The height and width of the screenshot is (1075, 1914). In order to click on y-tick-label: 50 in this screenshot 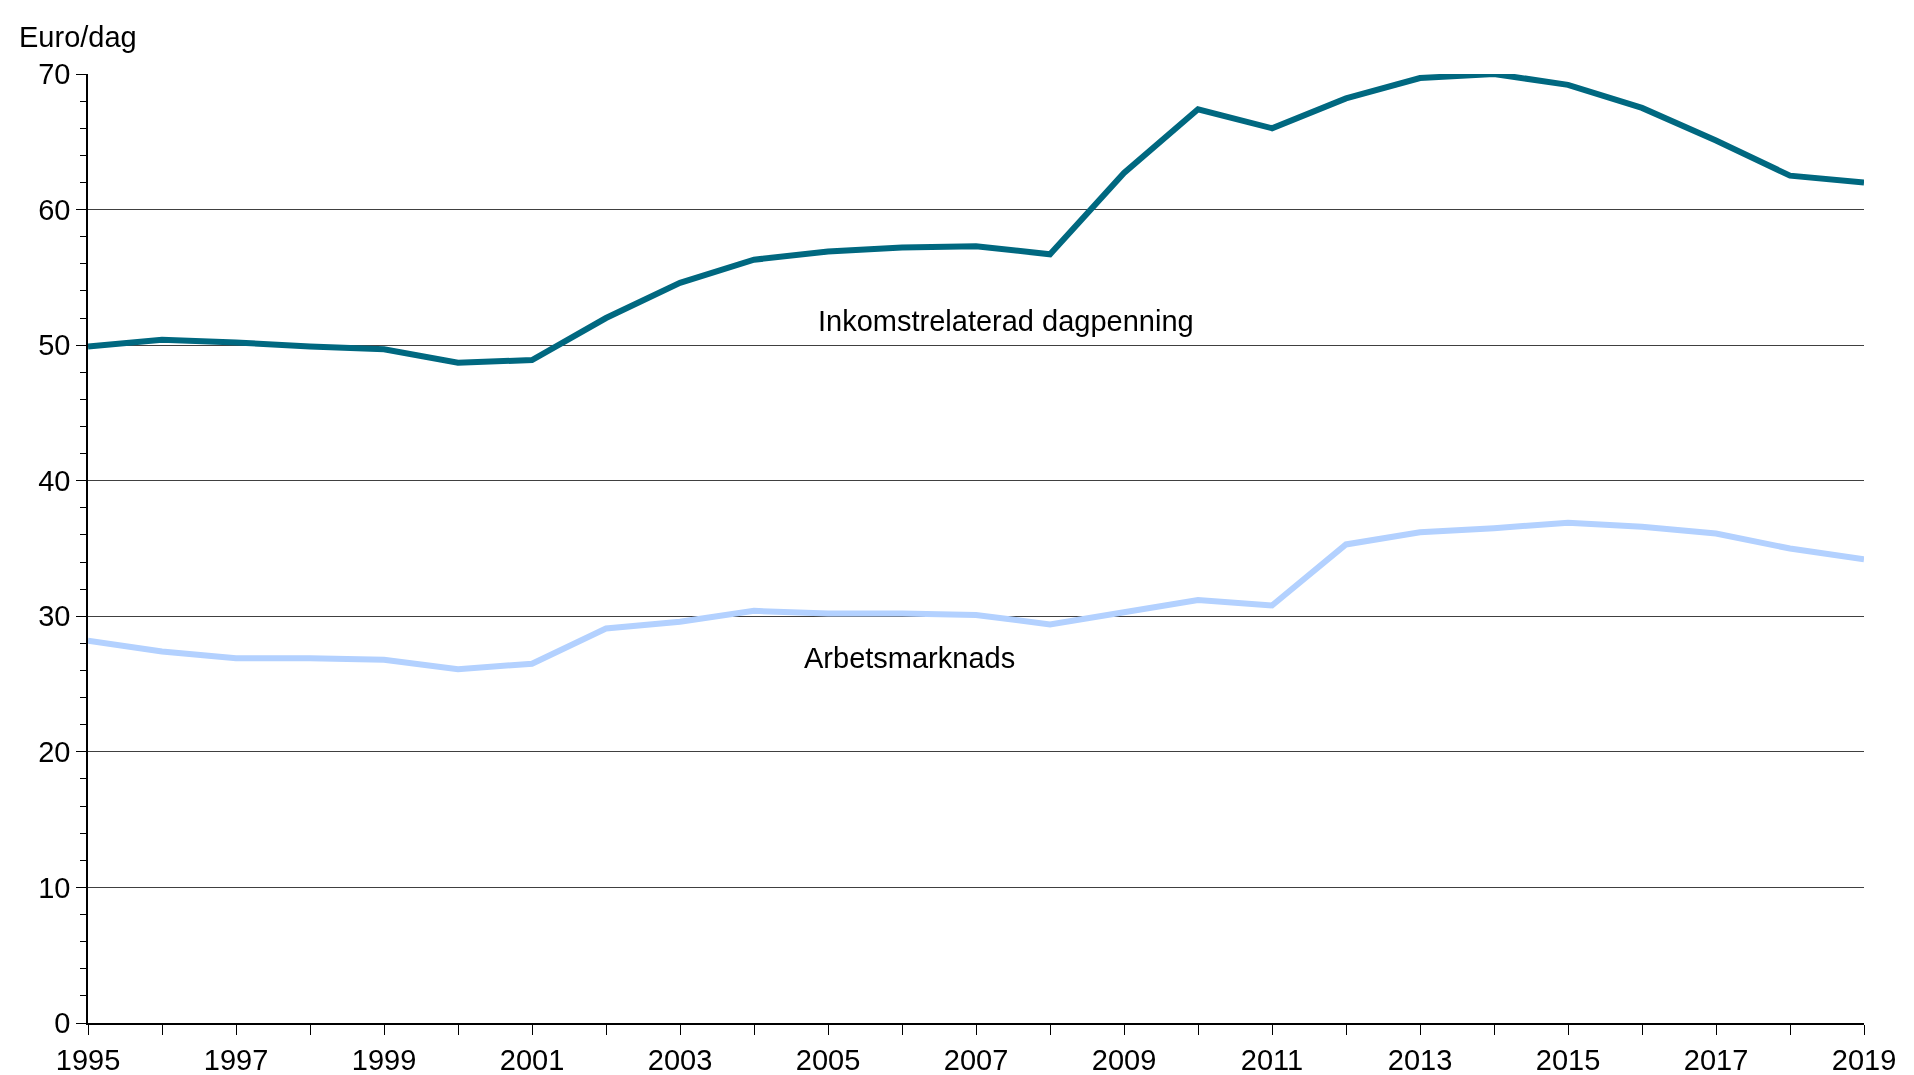, I will do `click(54, 345)`.